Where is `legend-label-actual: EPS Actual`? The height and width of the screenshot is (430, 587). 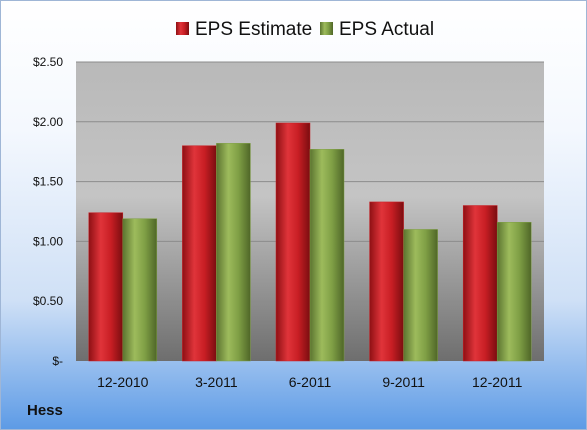 legend-label-actual: EPS Actual is located at coordinates (386, 29).